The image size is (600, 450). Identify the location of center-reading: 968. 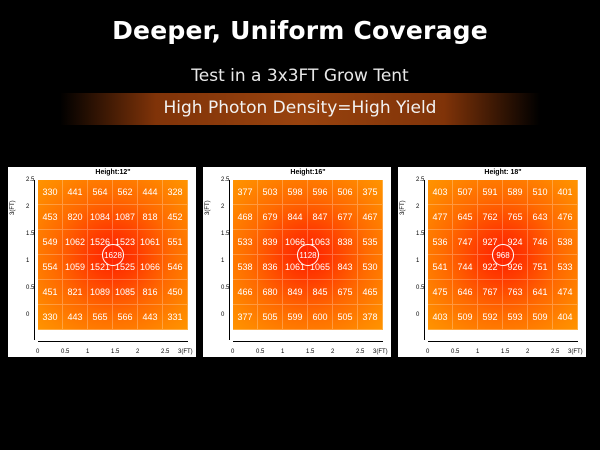
(503, 255).